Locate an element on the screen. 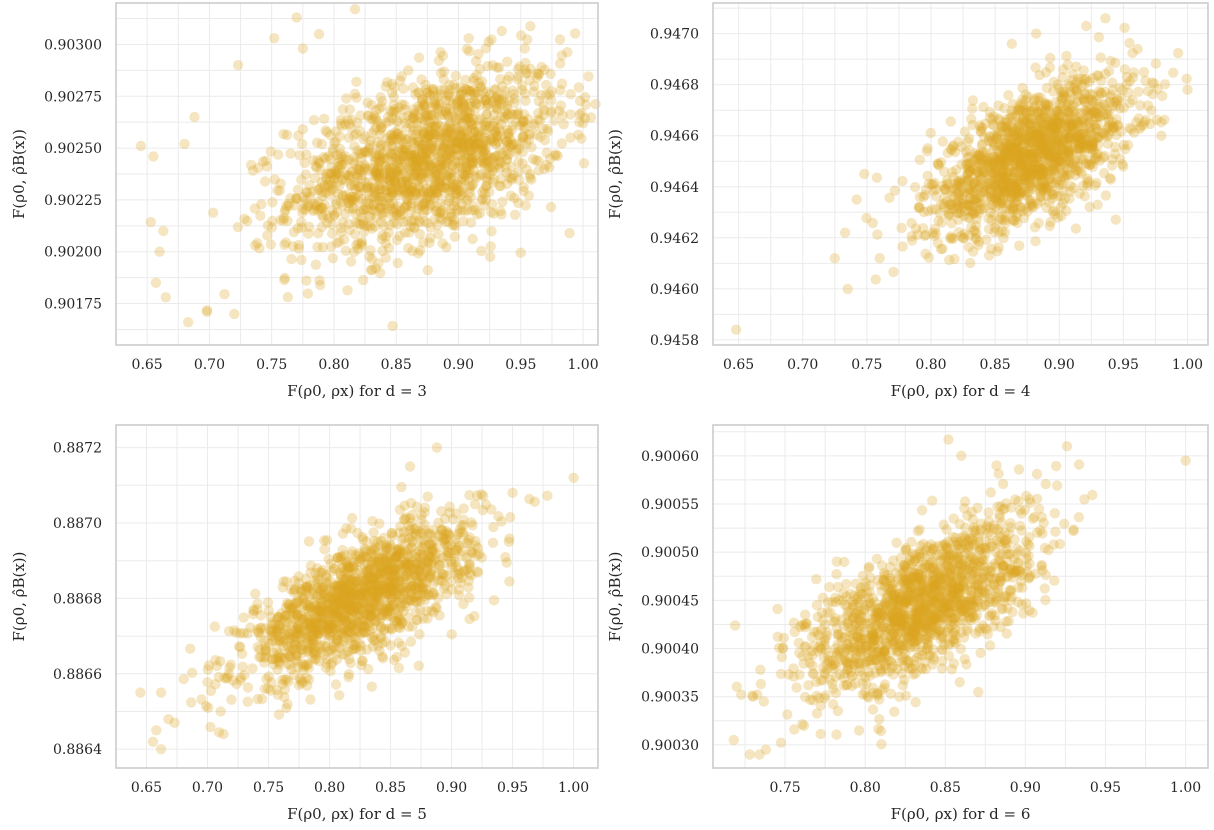  x-axis-label: F(ρ0, ρx) for d = 5 is located at coordinates (357, 814).